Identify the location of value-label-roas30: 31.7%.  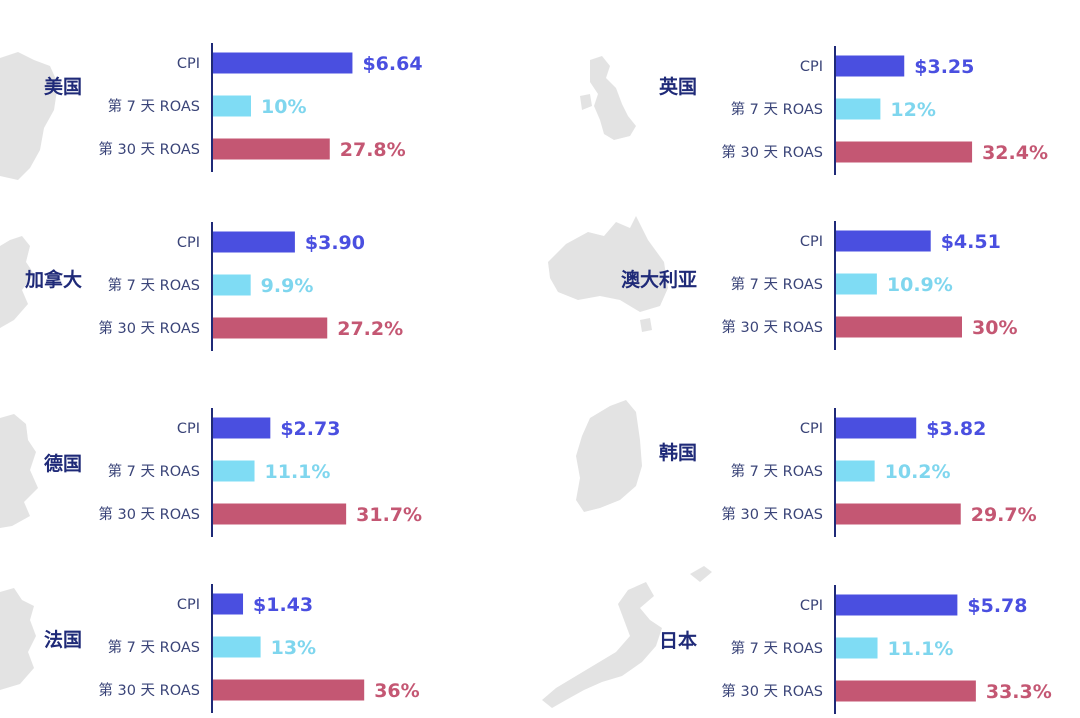
(389, 515).